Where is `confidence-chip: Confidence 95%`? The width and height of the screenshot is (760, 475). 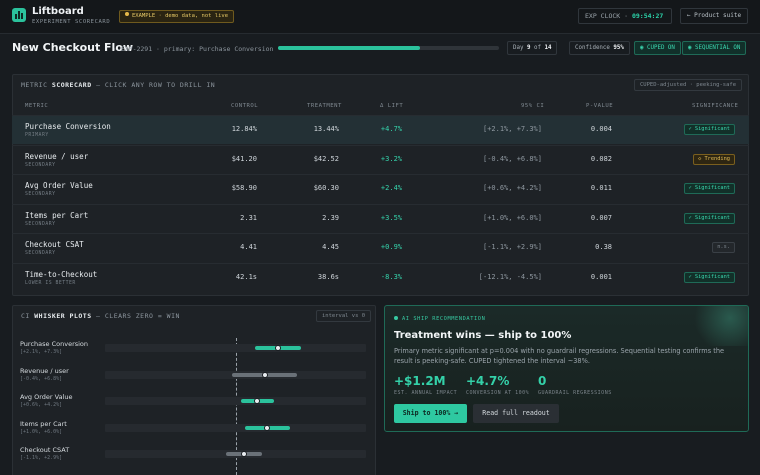
confidence-chip: Confidence 95% is located at coordinates (599, 48).